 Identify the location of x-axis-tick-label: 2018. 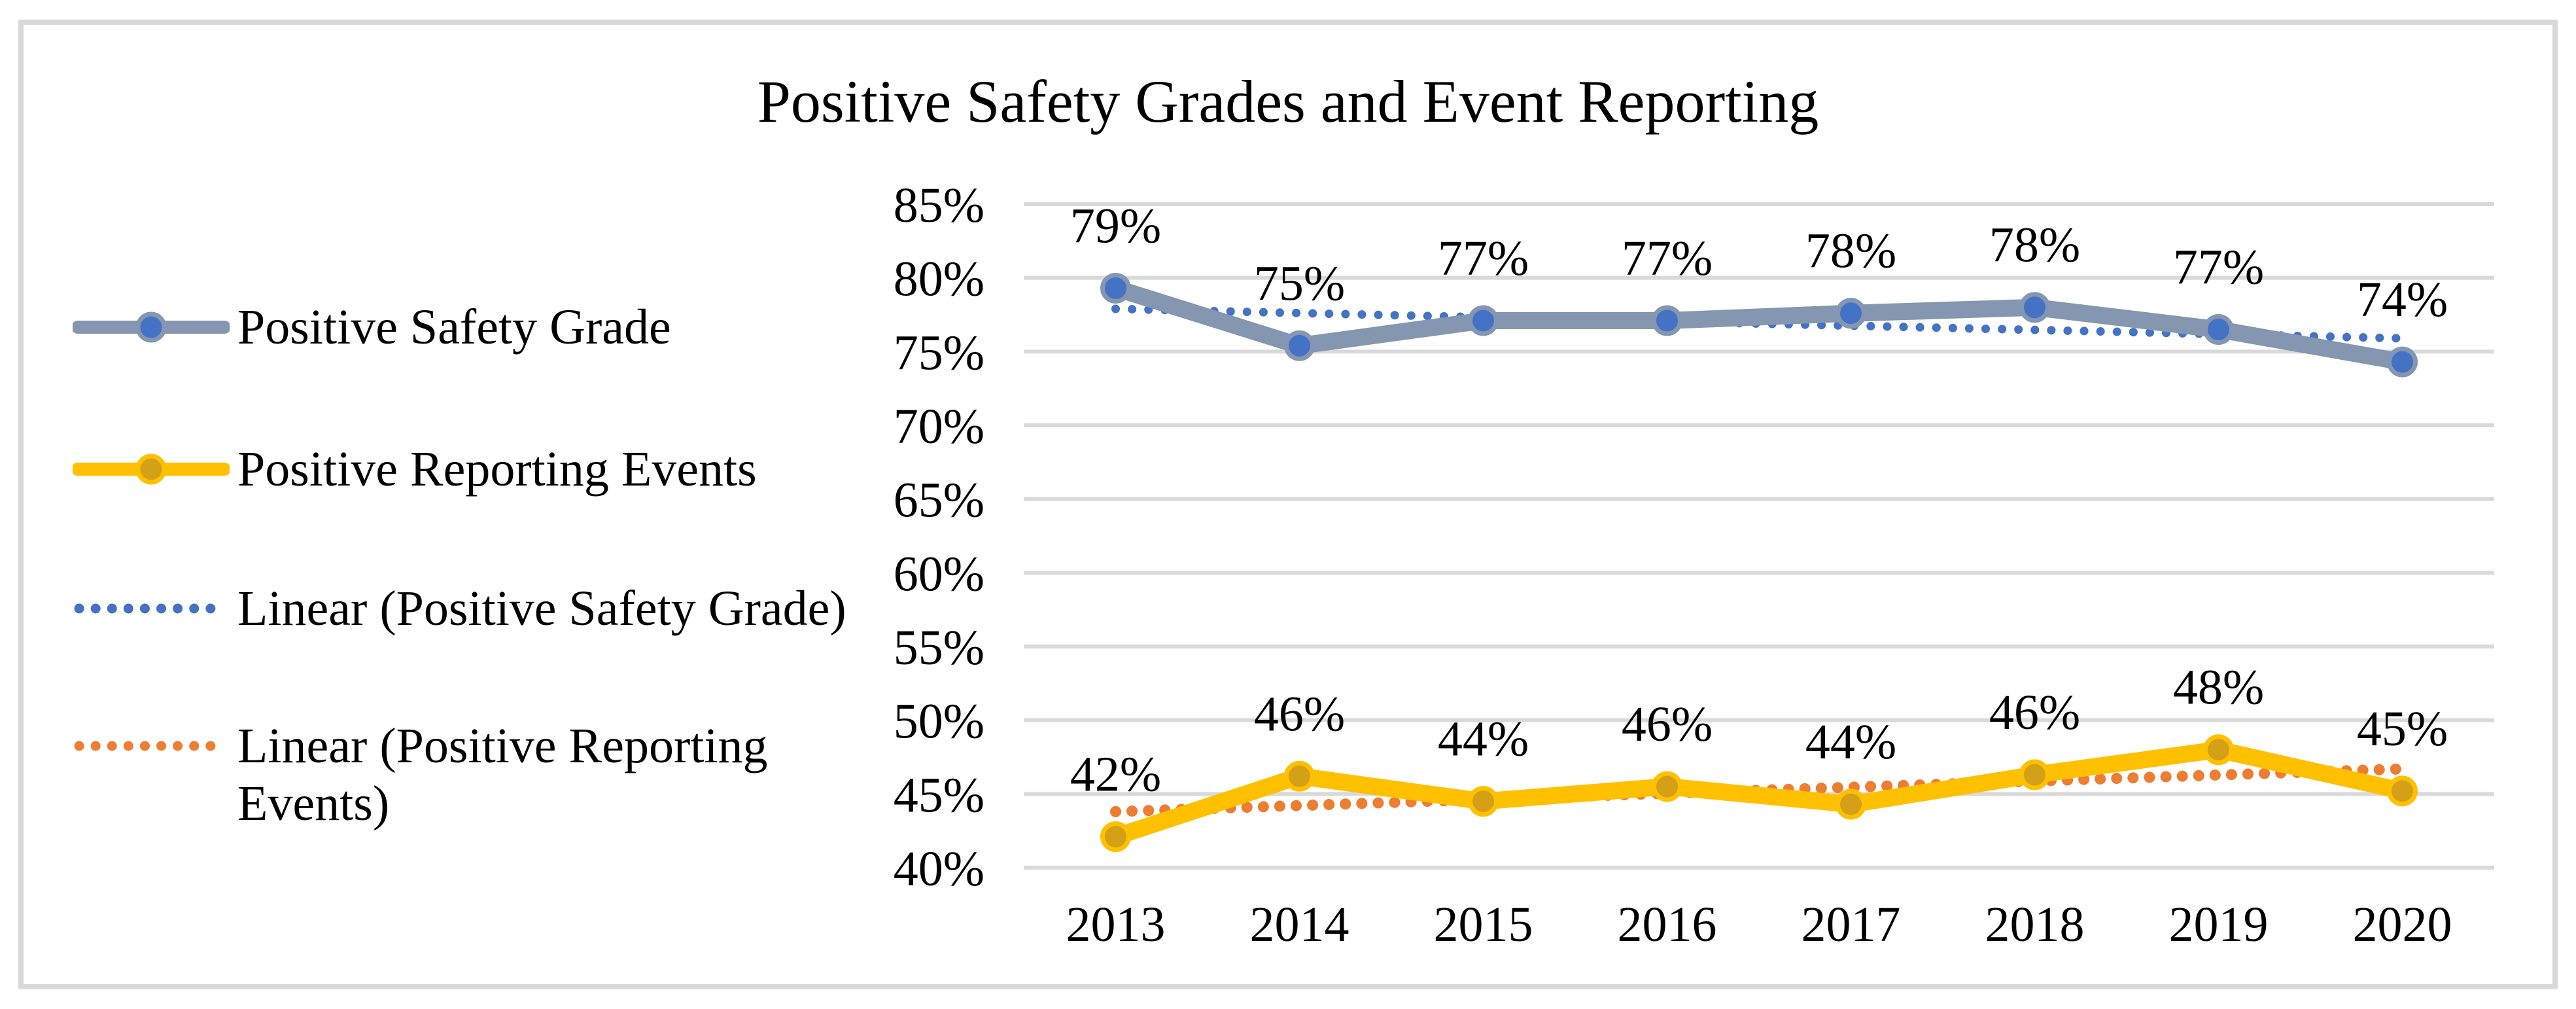
(2035, 925).